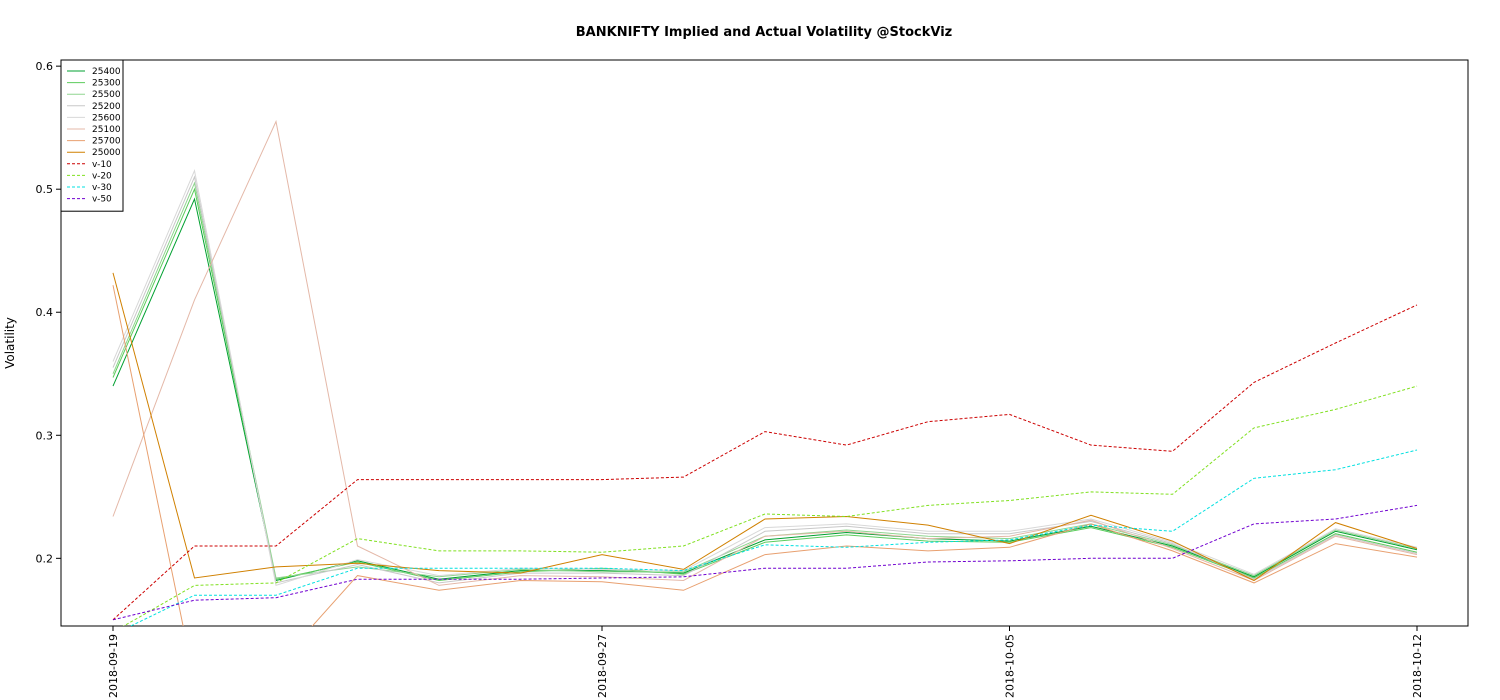 The height and width of the screenshot is (700, 1500). I want to click on y-tick-label: 0.2, so click(45, 558).